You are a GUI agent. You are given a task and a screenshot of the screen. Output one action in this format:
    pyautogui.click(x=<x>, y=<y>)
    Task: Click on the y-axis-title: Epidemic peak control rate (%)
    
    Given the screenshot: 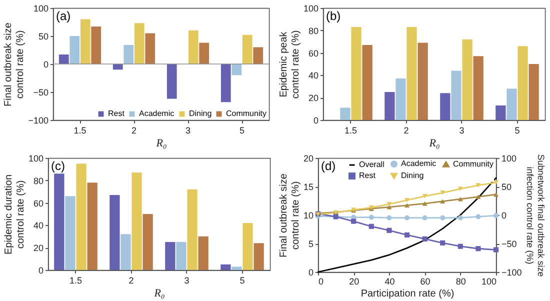 What is the action you would take?
    pyautogui.click(x=290, y=64)
    